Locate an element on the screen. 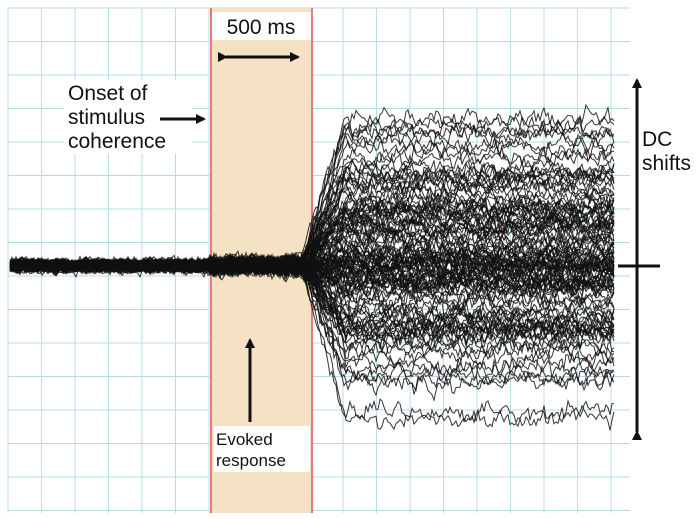 The image size is (700, 519). dc-label-line2: shifts is located at coordinates (666, 163).